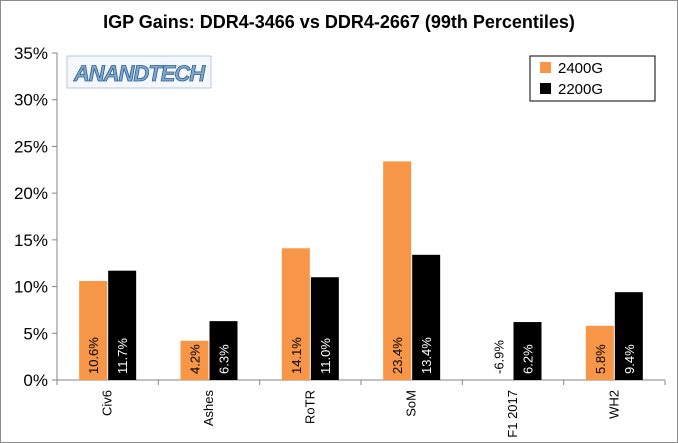  Describe the element at coordinates (296, 355) in the screenshot. I see `bar-data-label: 14.1%` at that location.